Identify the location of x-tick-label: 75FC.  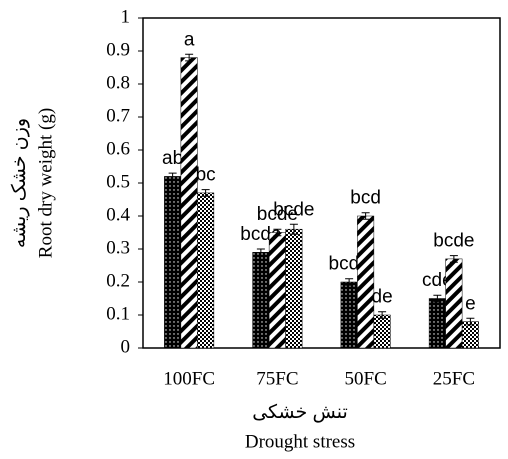
(277, 378).